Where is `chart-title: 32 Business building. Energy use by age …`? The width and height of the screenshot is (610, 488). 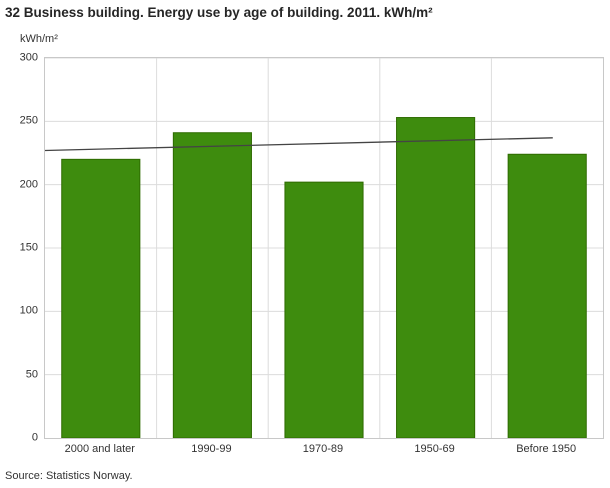
chart-title: 32 Business building. Energy use by age … is located at coordinates (219, 12).